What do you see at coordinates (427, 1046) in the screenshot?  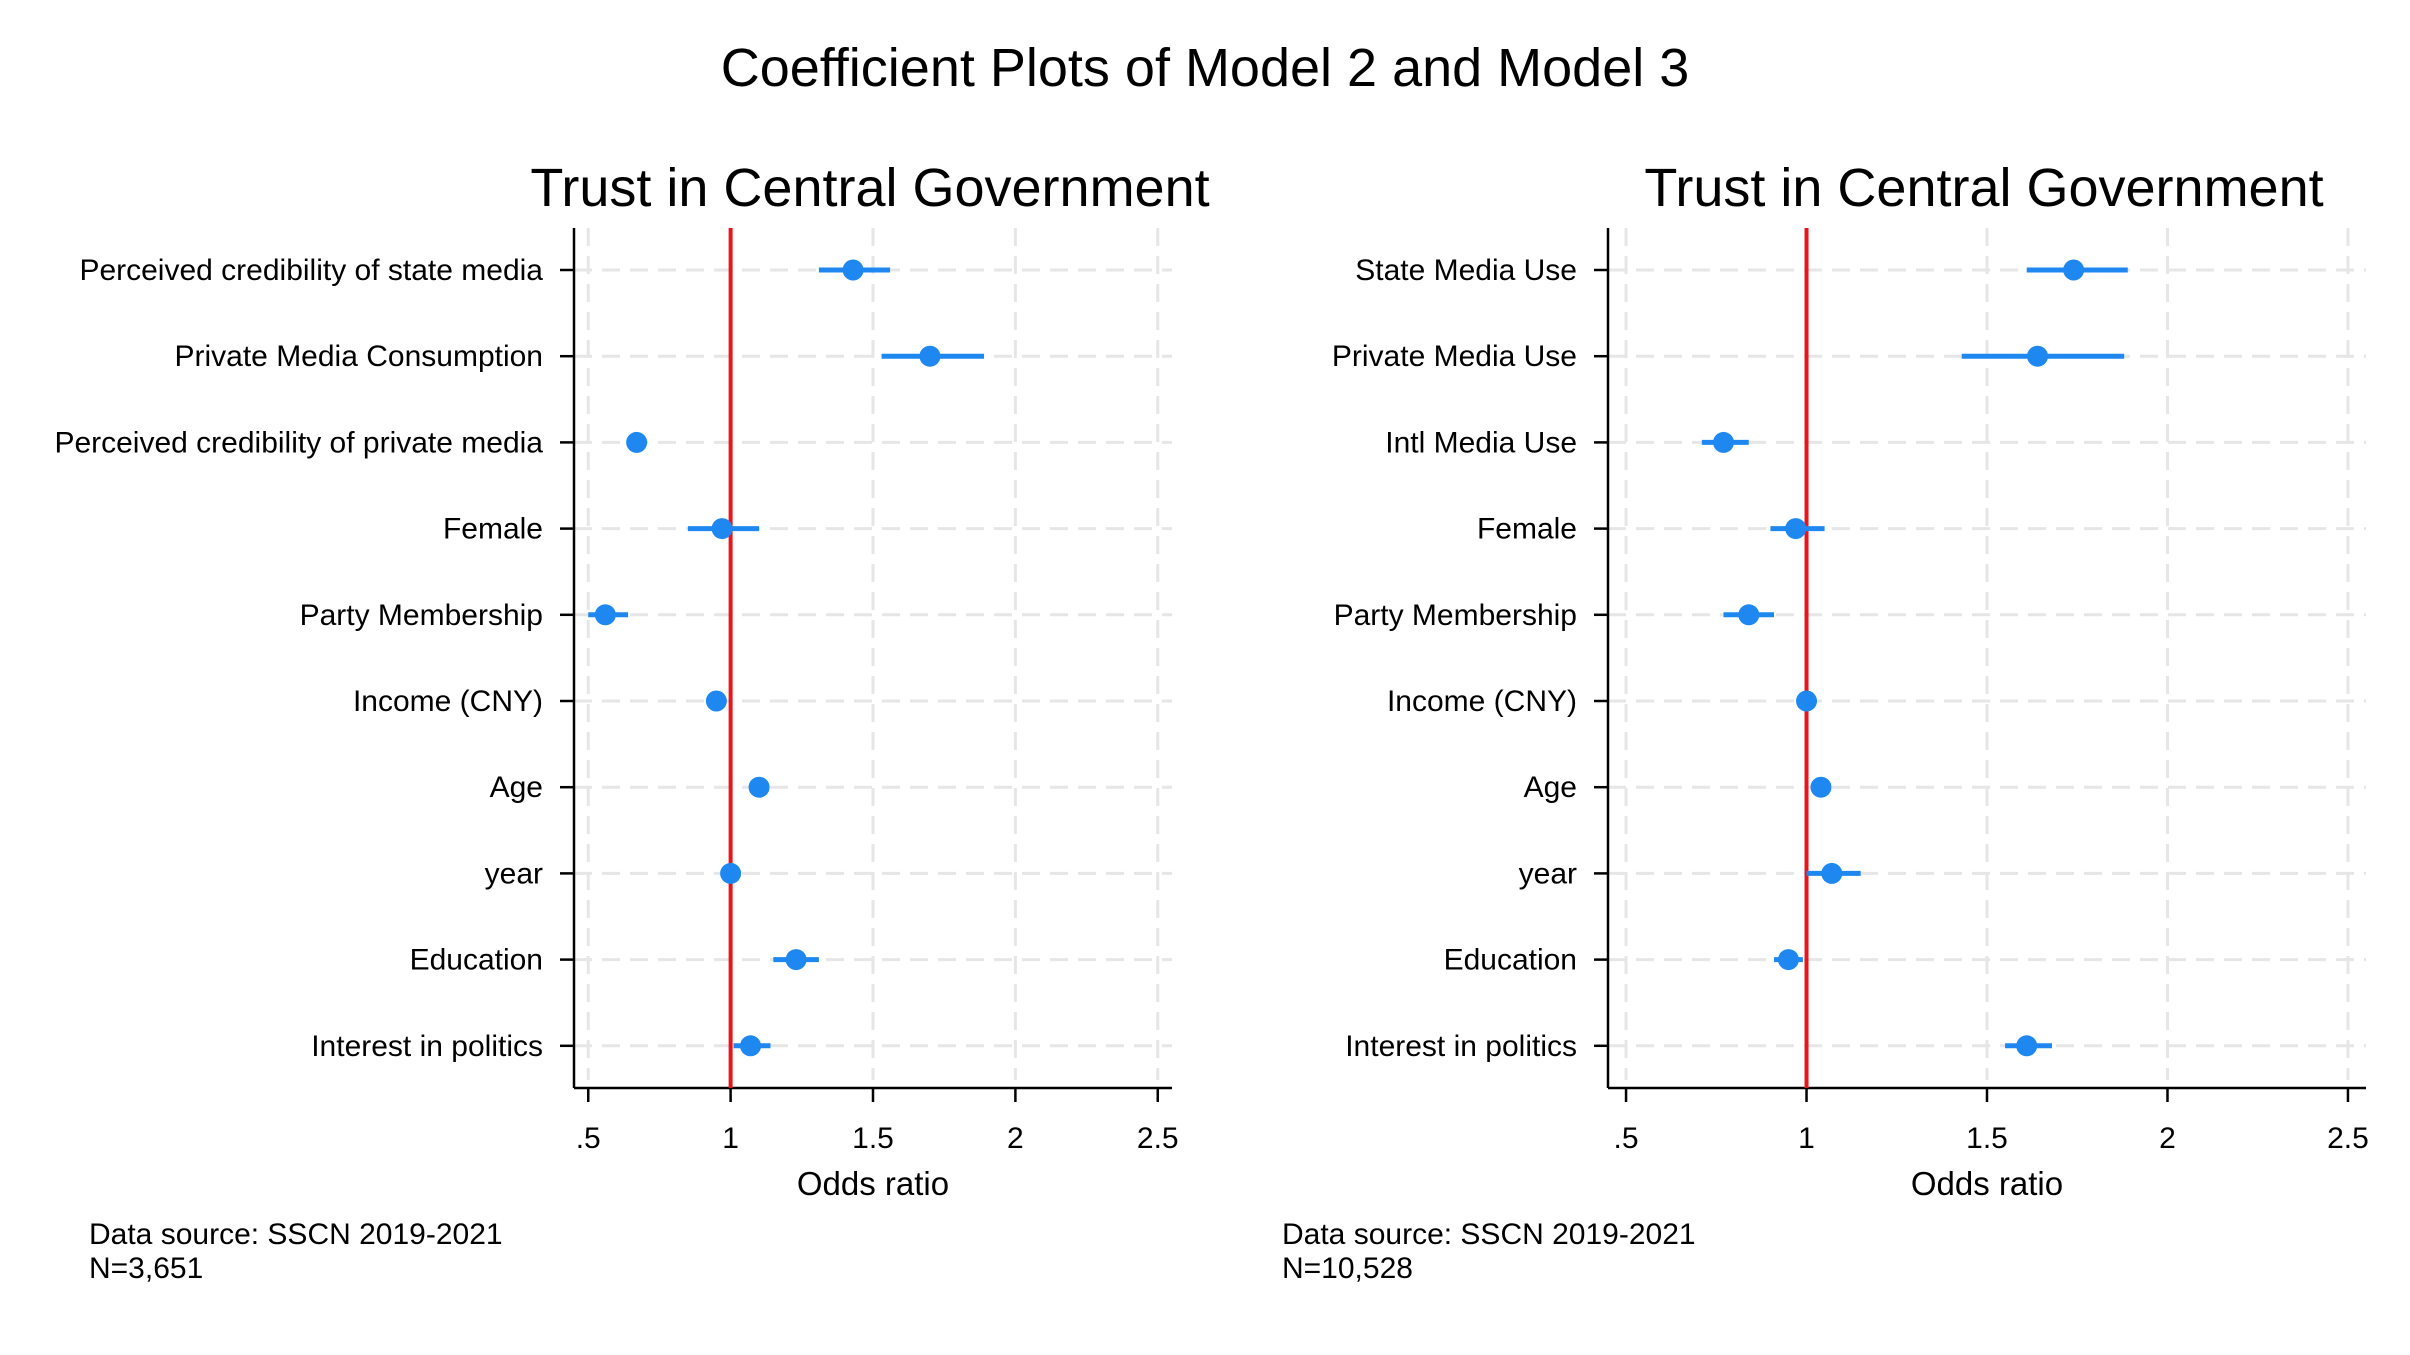 I see `panel-1-y-tick-label-10: Interest in politics` at bounding box center [427, 1046].